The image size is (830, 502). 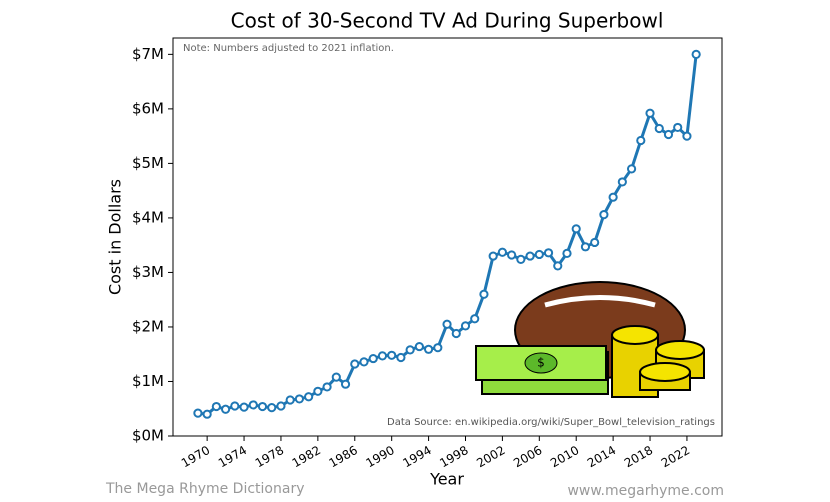 What do you see at coordinates (148, 108) in the screenshot?
I see `y-tick-label: $6M` at bounding box center [148, 108].